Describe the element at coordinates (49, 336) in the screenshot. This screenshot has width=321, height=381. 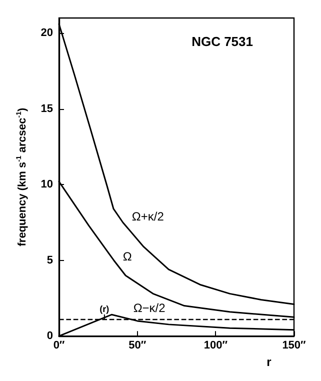
I see `y-tick-label: 0` at that location.